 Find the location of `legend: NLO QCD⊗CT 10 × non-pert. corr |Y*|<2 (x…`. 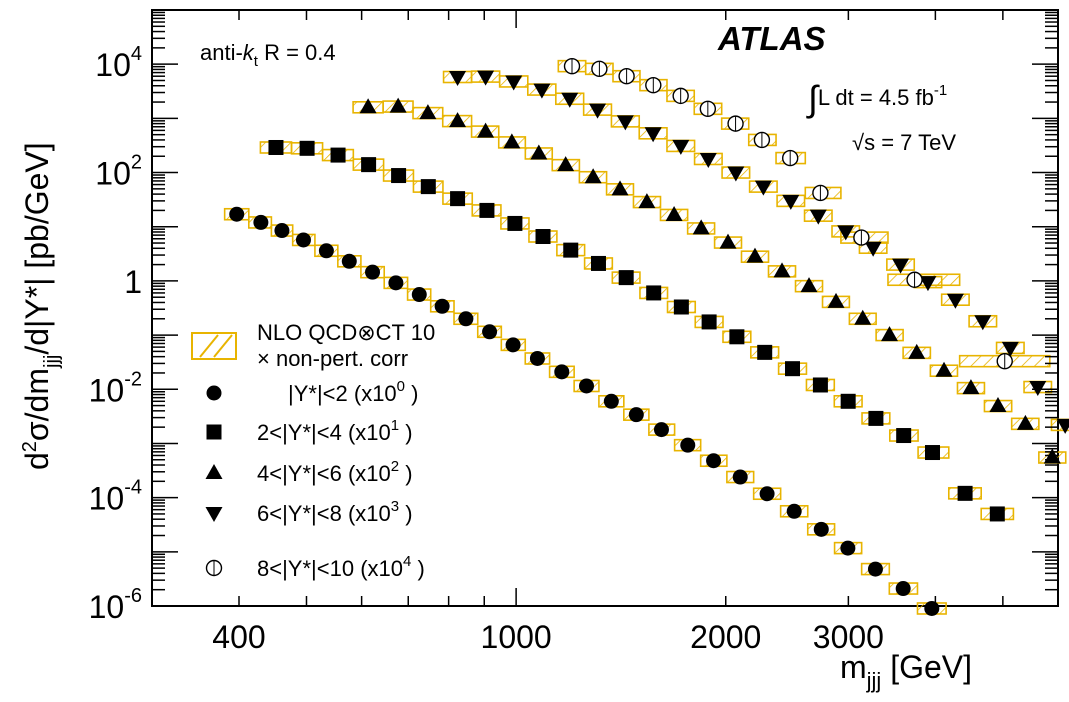

legend: NLO QCD⊗CT 10 × non-pert. corr |Y*|<2 (x… is located at coordinates (313, 450).